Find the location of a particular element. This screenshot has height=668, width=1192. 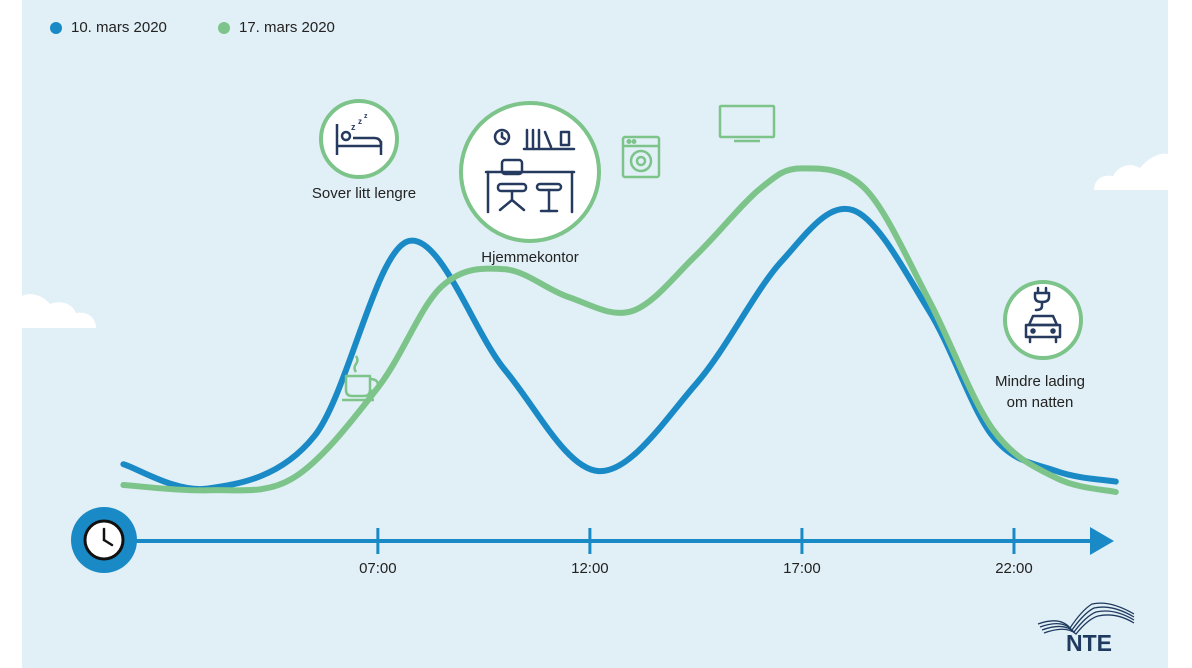

x-tick-label: 07:00 is located at coordinates (378, 568).